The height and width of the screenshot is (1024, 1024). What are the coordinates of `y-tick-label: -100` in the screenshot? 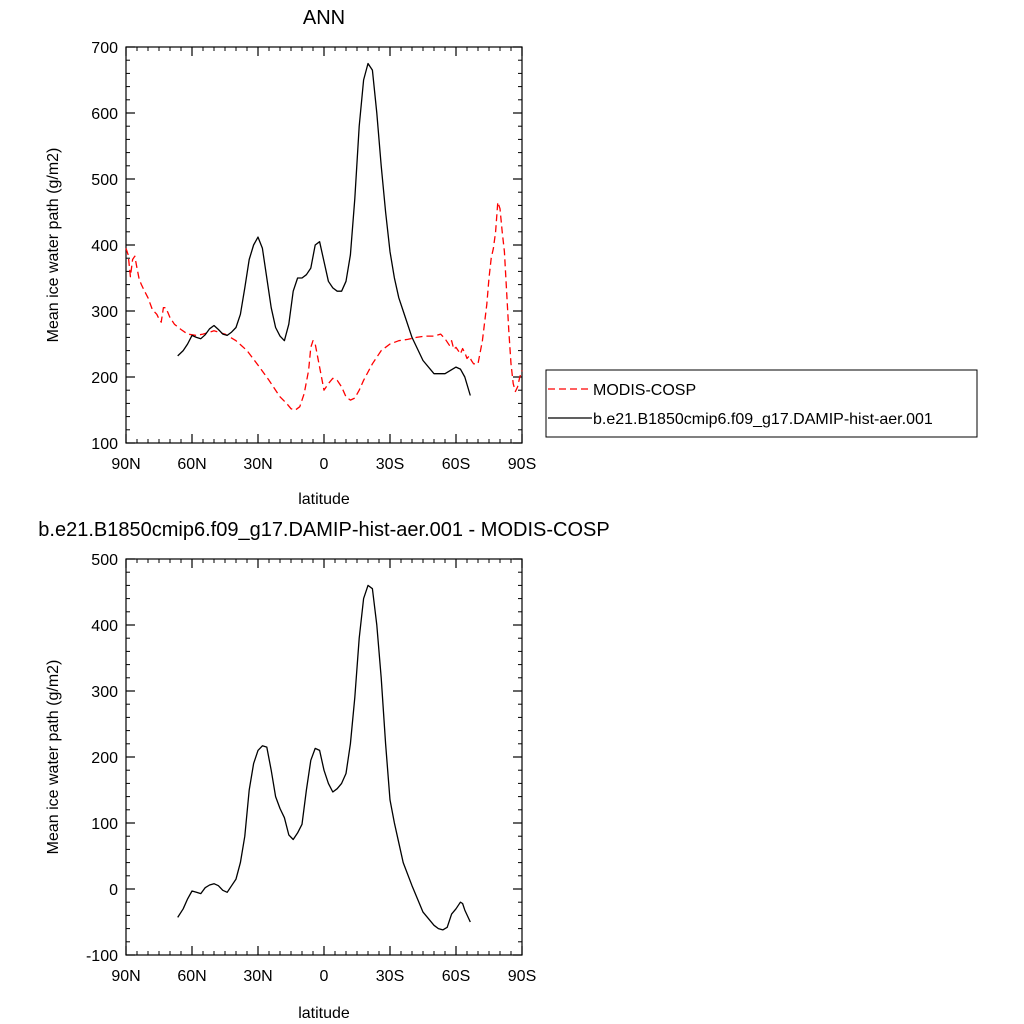 It's located at (102, 956).